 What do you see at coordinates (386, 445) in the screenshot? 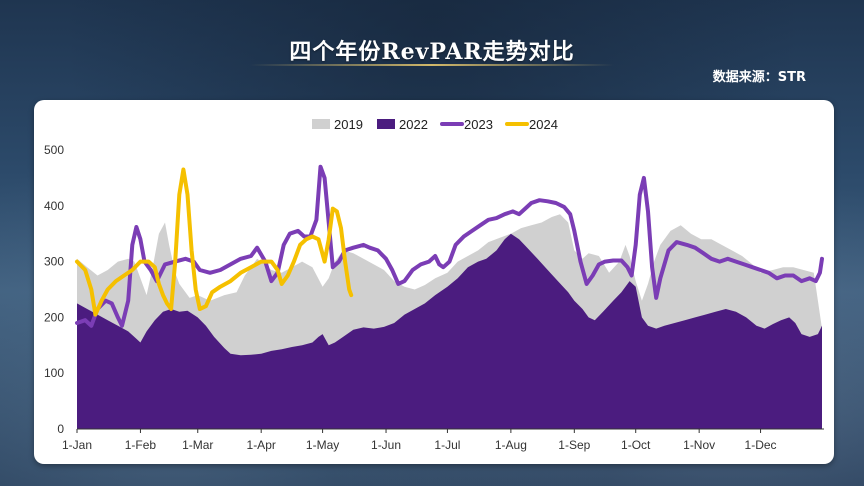
I see `x-tick-label: 1-Jun` at bounding box center [386, 445].